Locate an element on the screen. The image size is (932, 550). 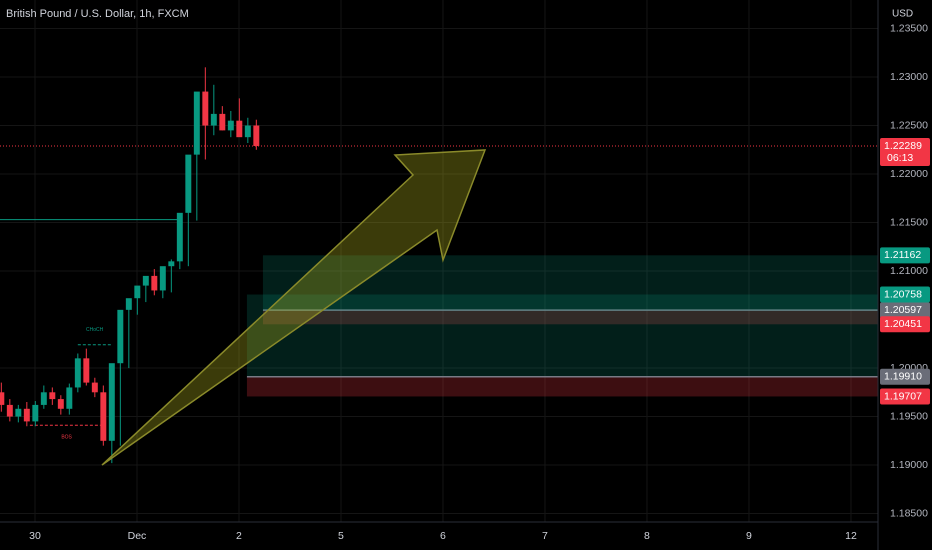
x-tick-label: 2 is located at coordinates (239, 536).